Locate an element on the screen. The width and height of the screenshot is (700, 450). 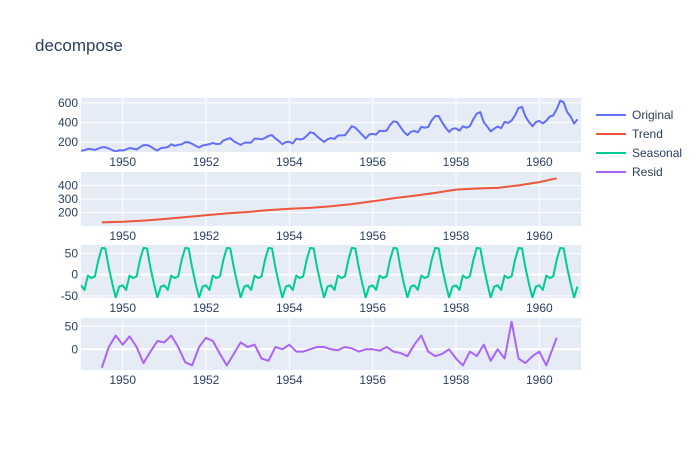
original-subplot: 1950 1952 1954 1956 1958 1960 200 400 600 is located at coordinates (319, 132).